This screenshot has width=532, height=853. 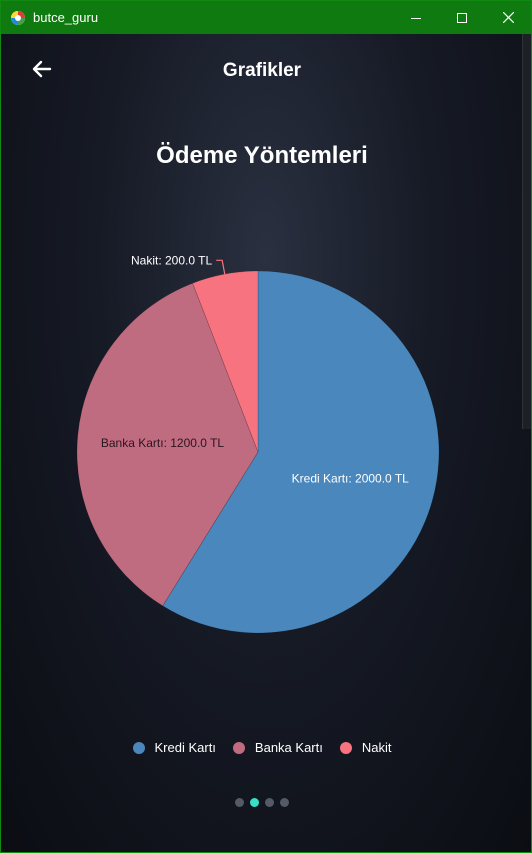 I want to click on page-title: Grafikler, so click(x=262, y=70).